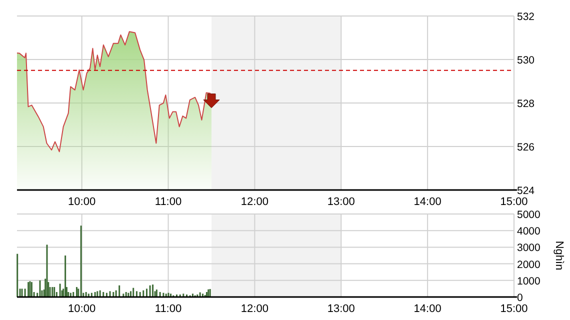 Image resolution: width=570 pixels, height=320 pixels. I want to click on y-tick-label: 0, so click(520, 298).